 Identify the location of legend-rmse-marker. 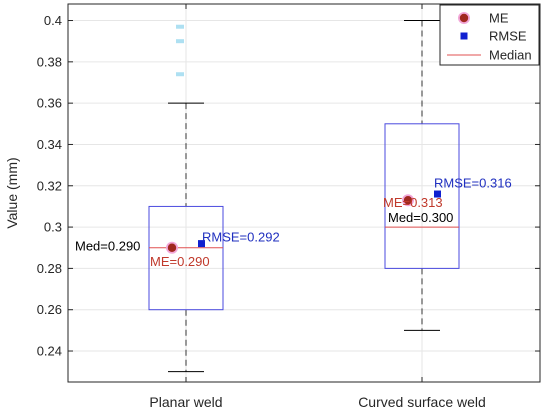
(464, 36).